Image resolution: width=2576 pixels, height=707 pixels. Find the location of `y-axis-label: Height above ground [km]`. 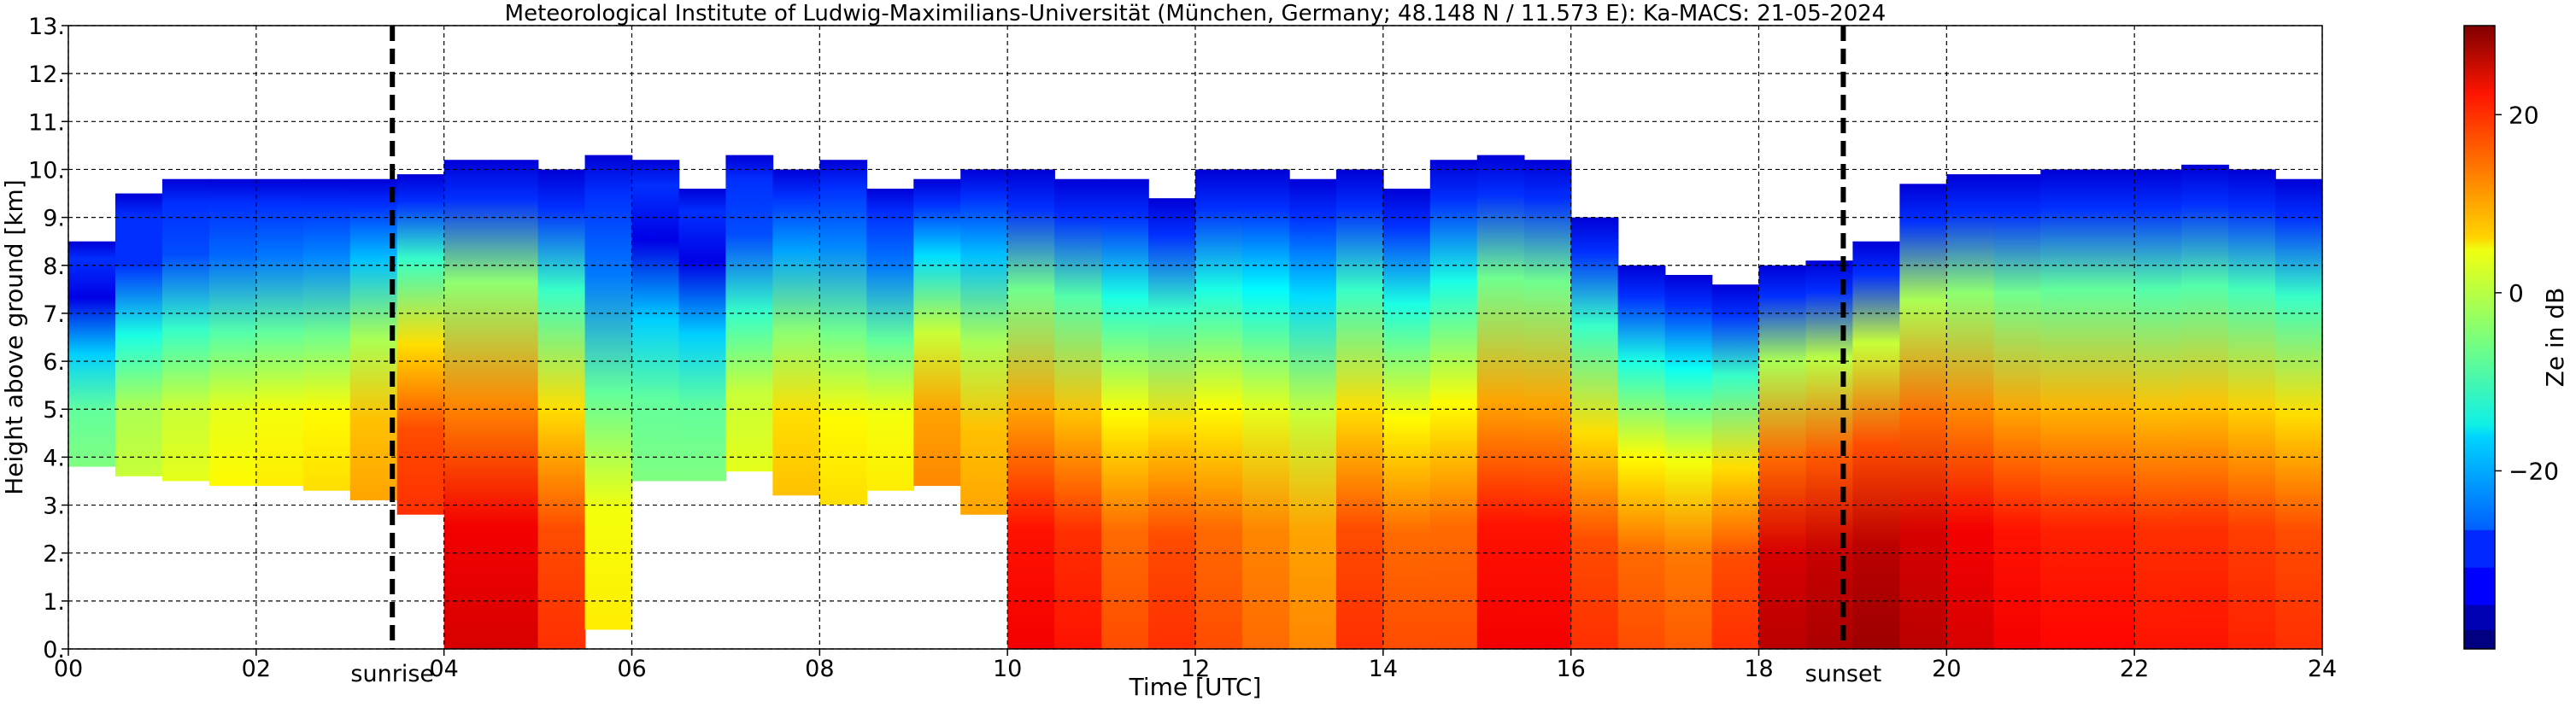

y-axis-label: Height above ground [km] is located at coordinates (14, 337).